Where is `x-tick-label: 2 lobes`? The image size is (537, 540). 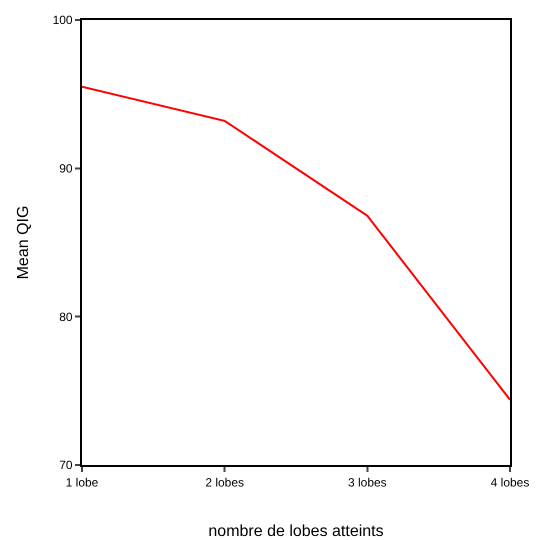
x-tick-label: 2 lobes is located at coordinates (224, 482).